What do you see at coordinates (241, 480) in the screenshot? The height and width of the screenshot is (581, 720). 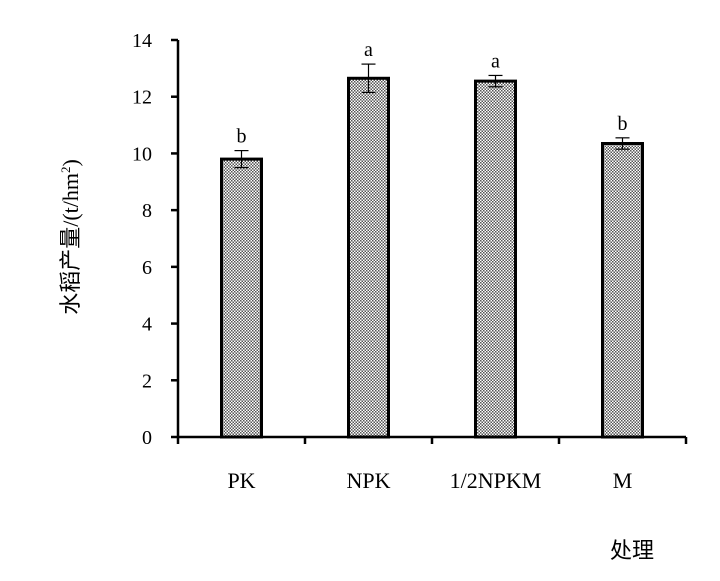 I see `x-tick-label: PK` at bounding box center [241, 480].